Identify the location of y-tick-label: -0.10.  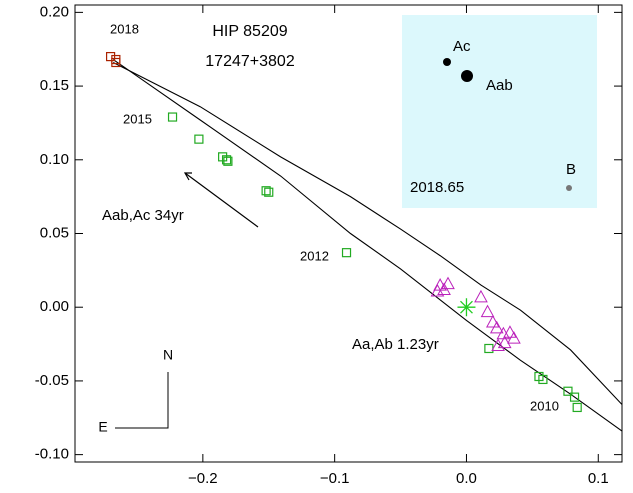
(52, 454).